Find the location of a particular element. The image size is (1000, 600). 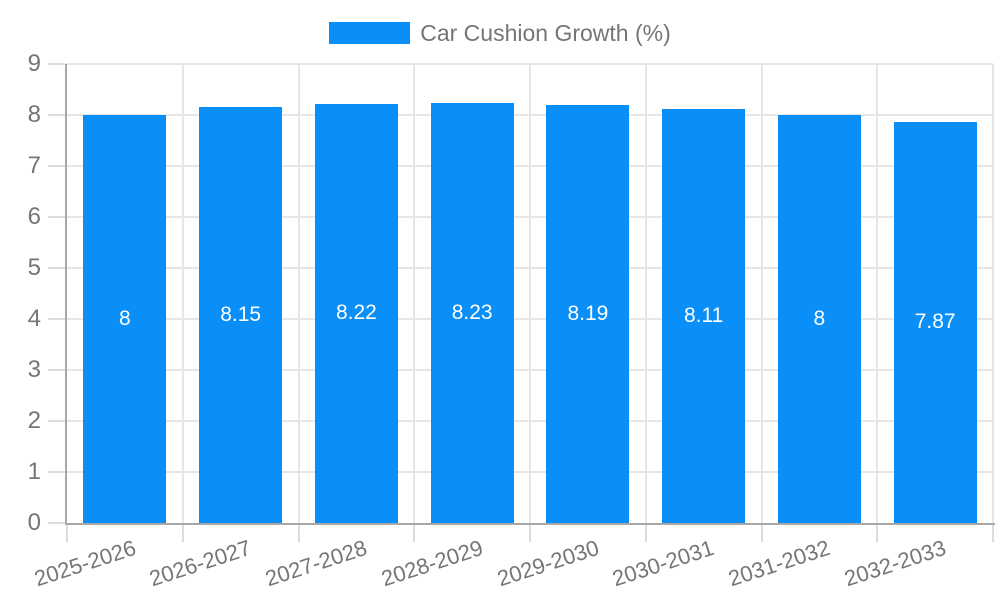

legend: Car Cushion Growth (%) is located at coordinates (500, 33).